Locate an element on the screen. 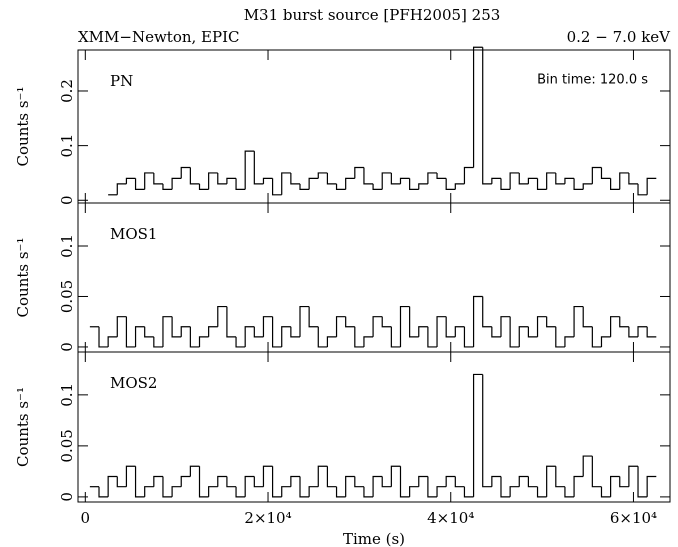 The height and width of the screenshot is (547, 678). panel-label: PN is located at coordinates (121, 81).